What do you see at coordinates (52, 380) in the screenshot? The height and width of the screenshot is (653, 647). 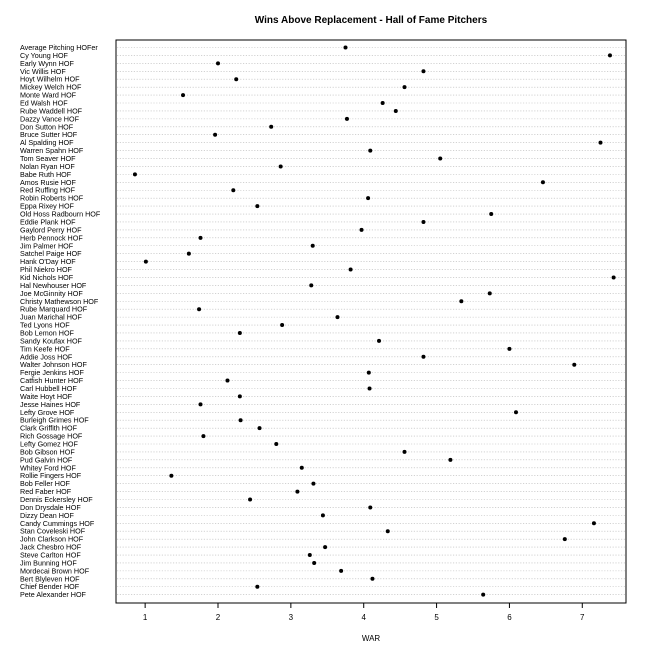 I see `category-label: Catfish Hunter HOF` at bounding box center [52, 380].